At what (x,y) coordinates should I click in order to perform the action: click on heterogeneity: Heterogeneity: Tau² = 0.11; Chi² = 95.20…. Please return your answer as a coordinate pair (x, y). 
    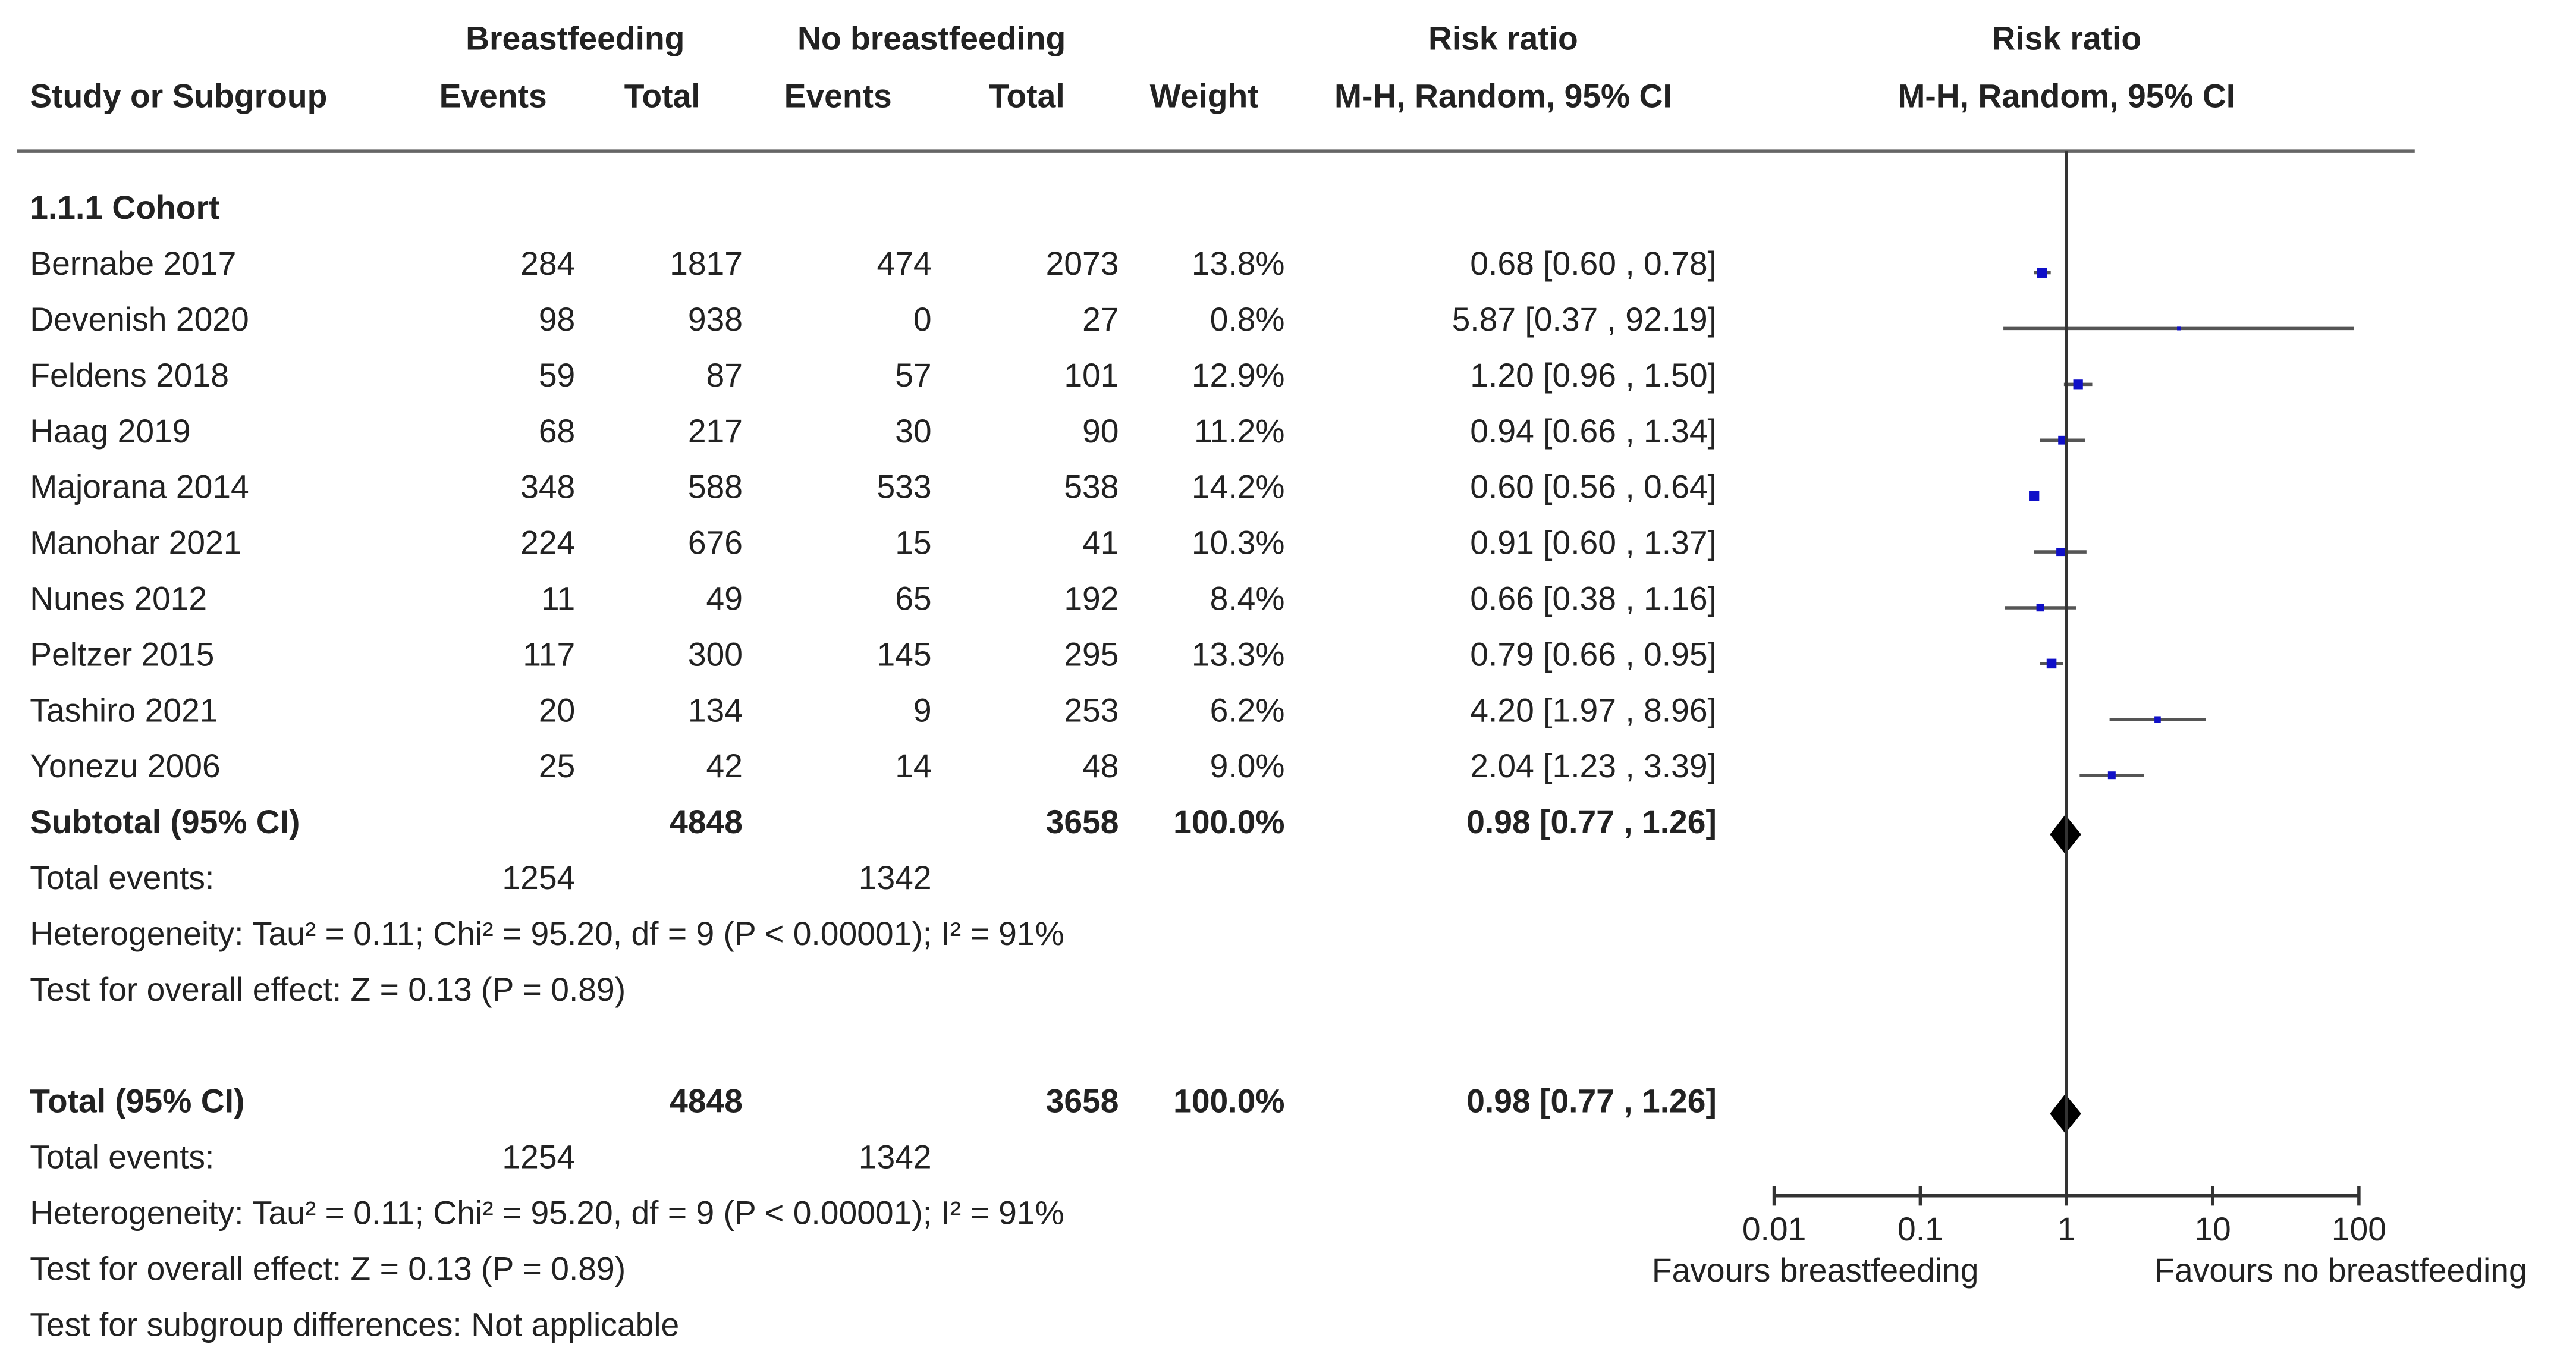
    Looking at the image, I should click on (547, 933).